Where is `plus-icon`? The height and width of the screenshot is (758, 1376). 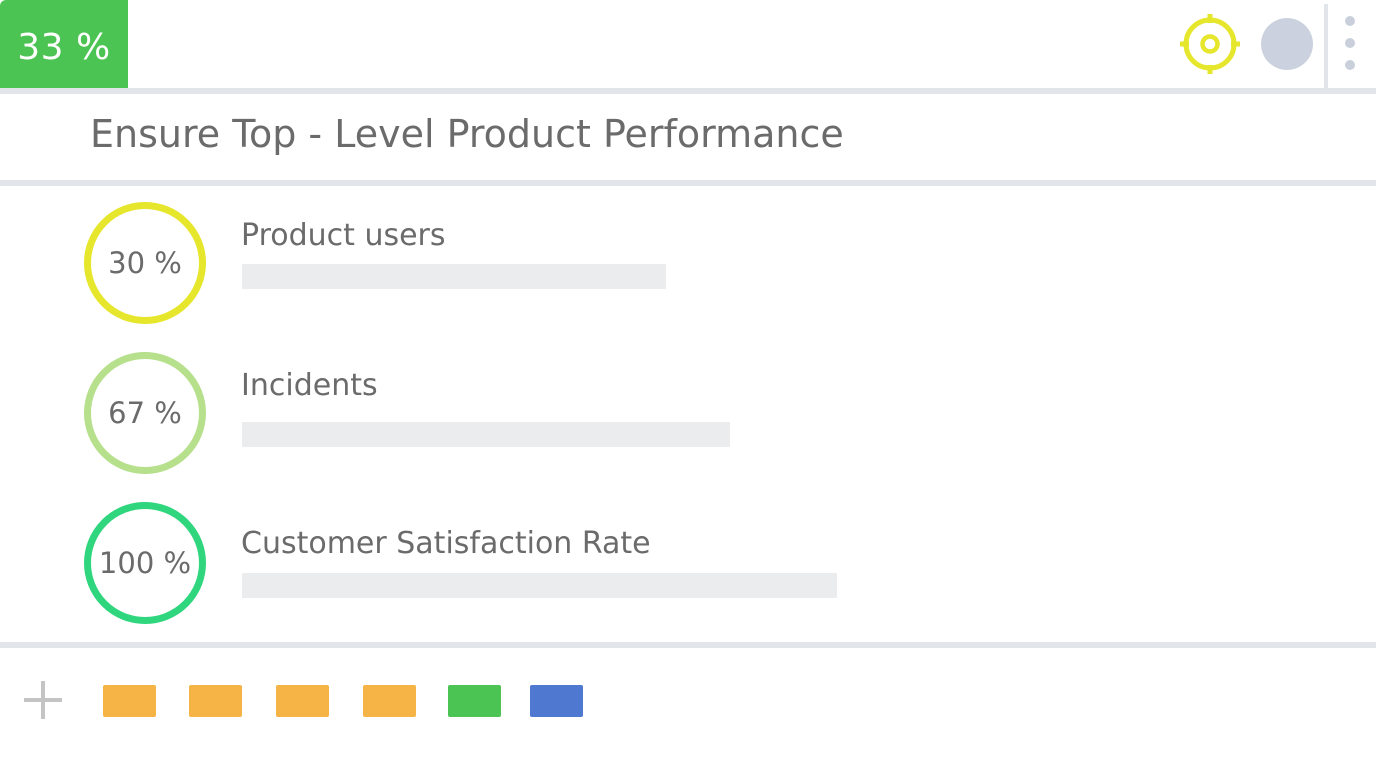 plus-icon is located at coordinates (43, 700).